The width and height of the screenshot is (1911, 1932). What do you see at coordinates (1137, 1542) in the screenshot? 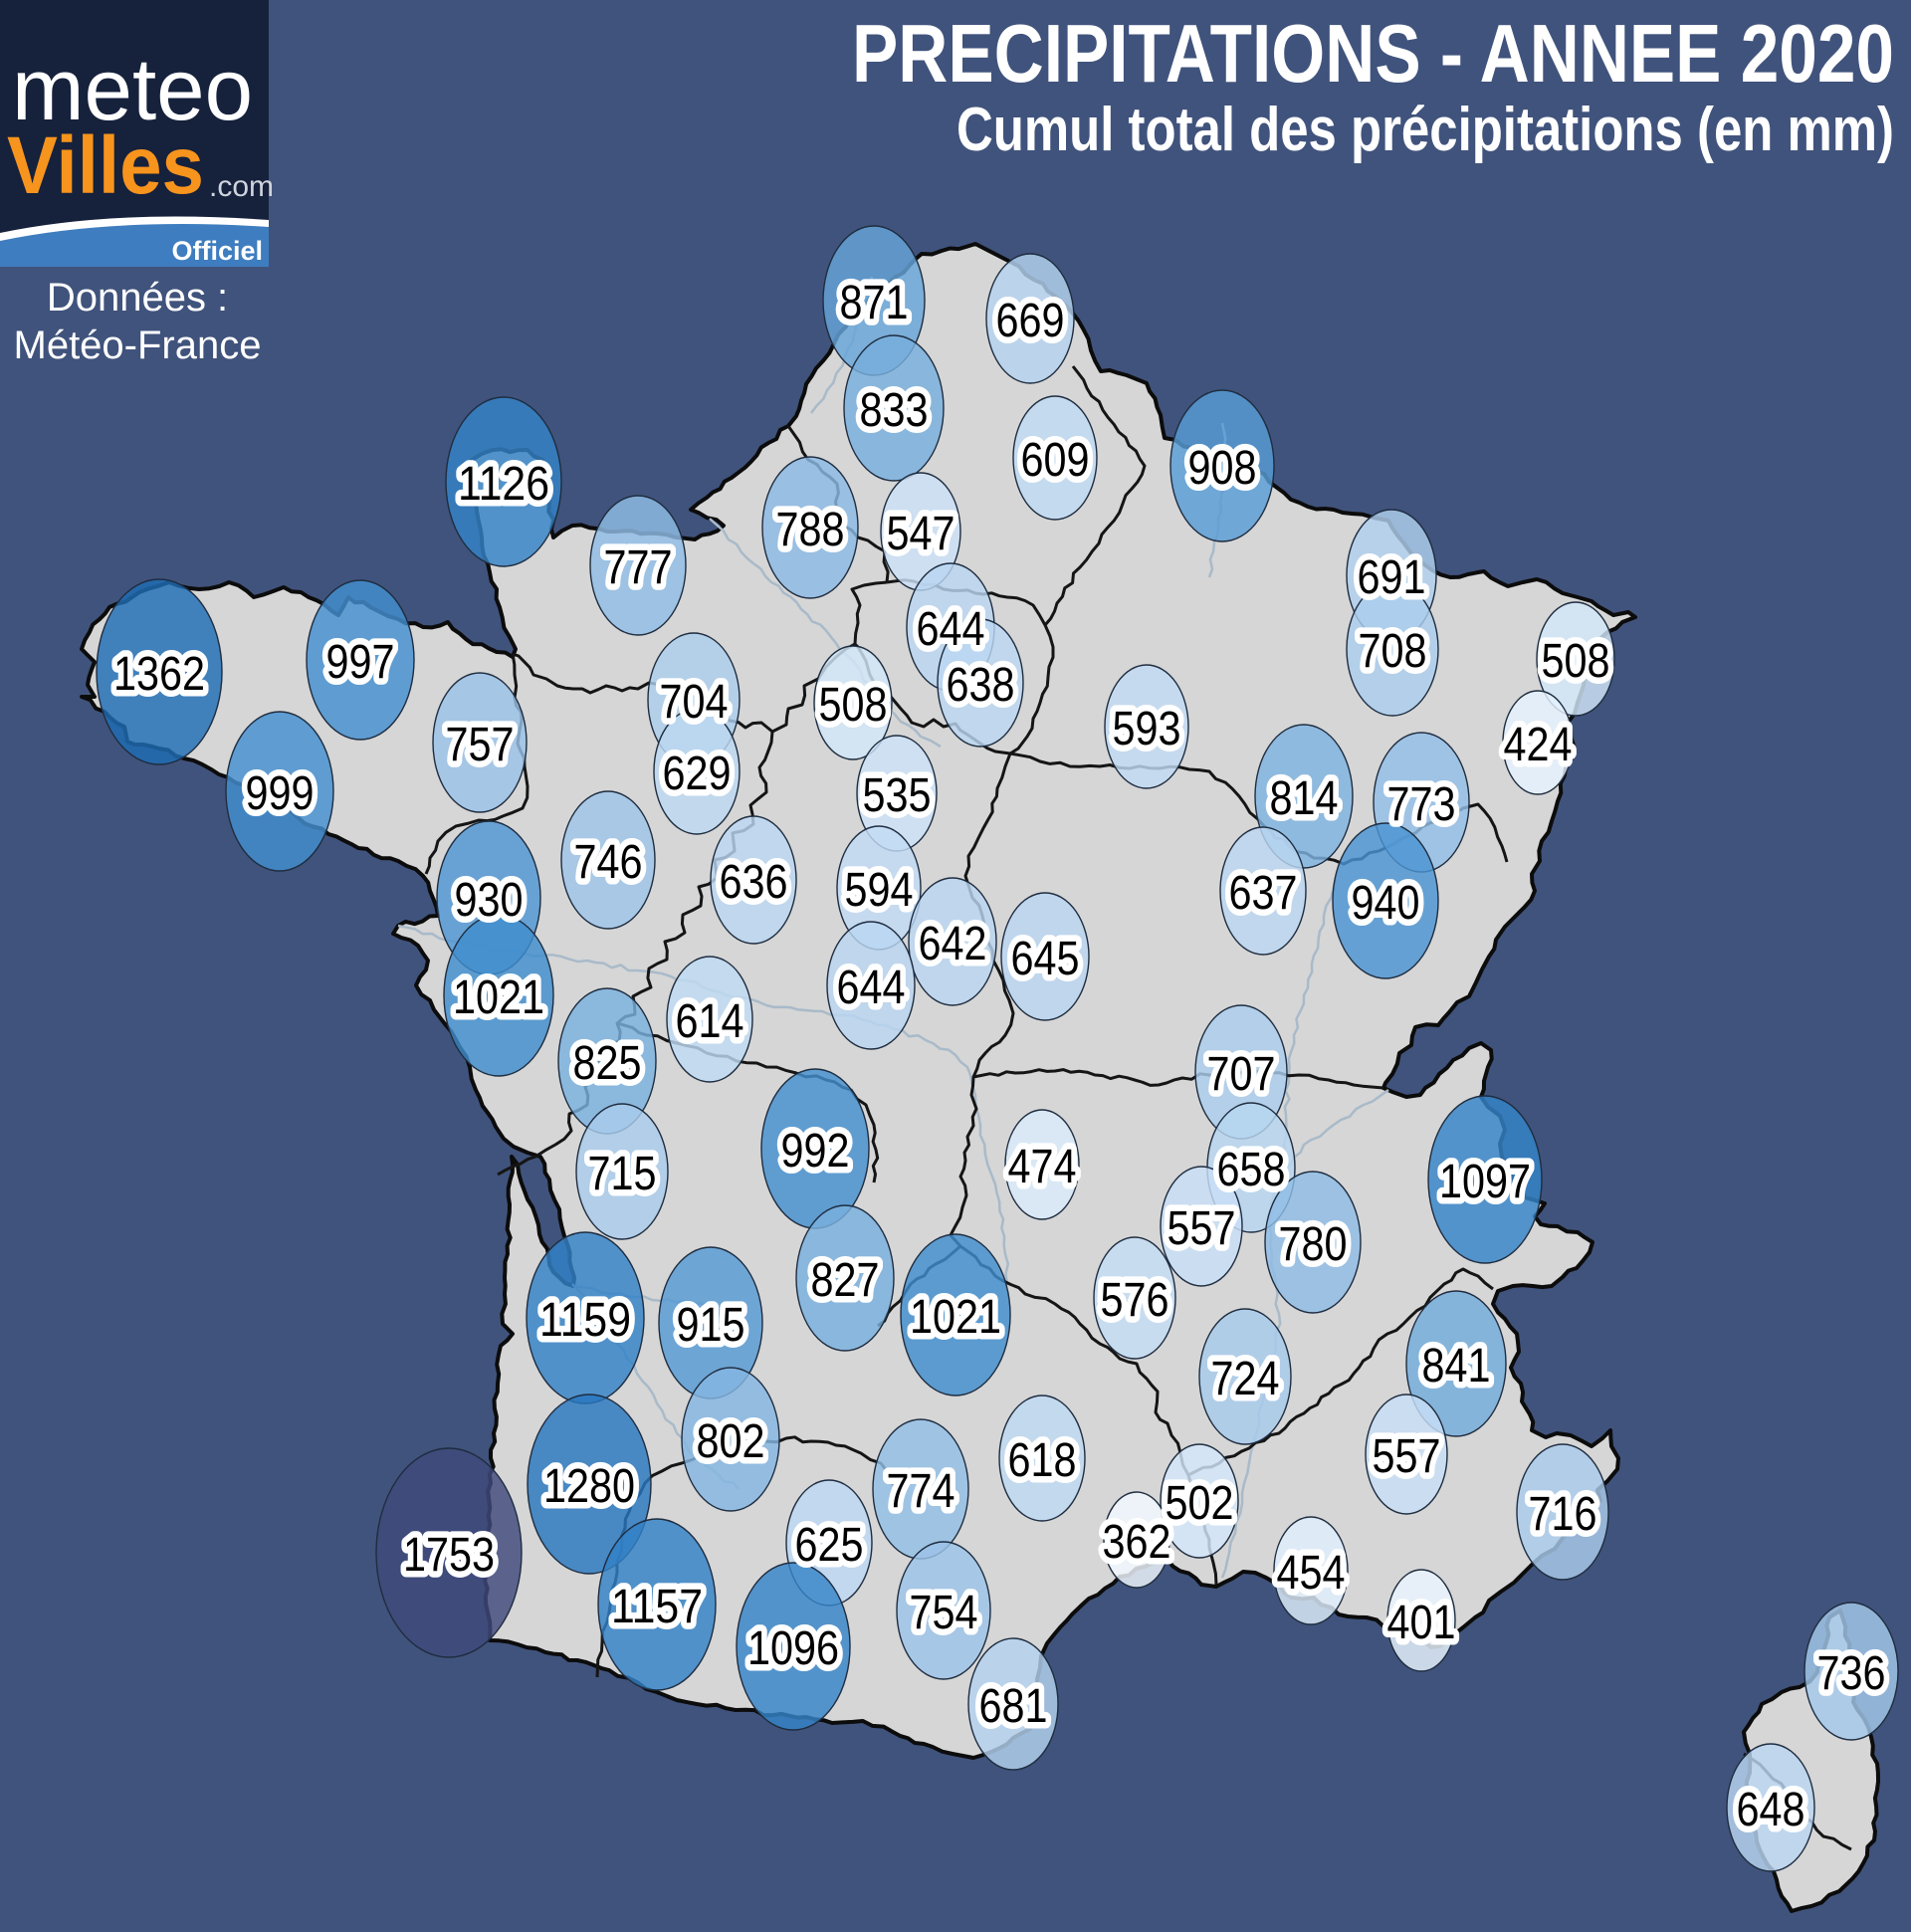
I see `svg-text: 362` at bounding box center [1137, 1542].